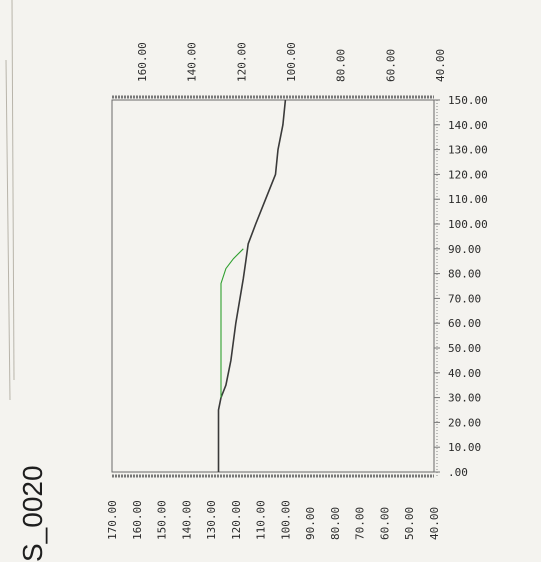  I want to click on bottom-tick-label: 140.00, so click(186, 520).